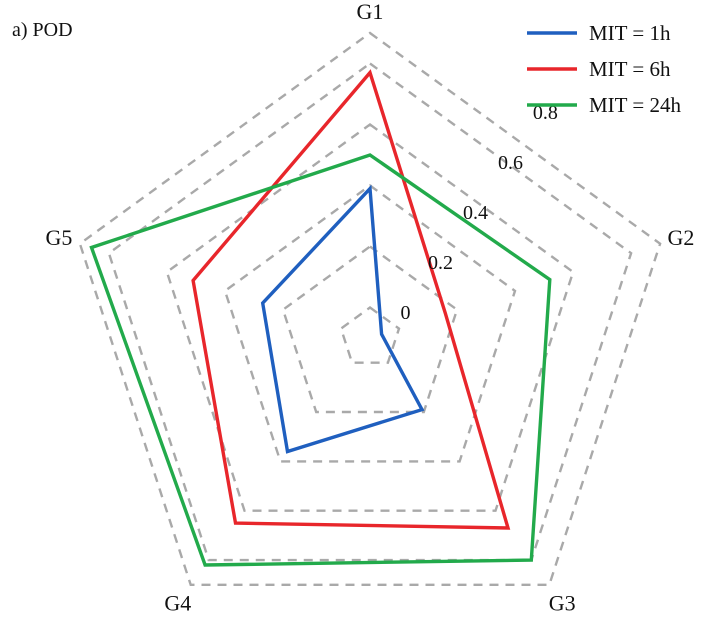 The height and width of the screenshot is (619, 719). I want to click on legend: MIT = 1h MIT = 6h MIT = 24h, so click(604, 69).